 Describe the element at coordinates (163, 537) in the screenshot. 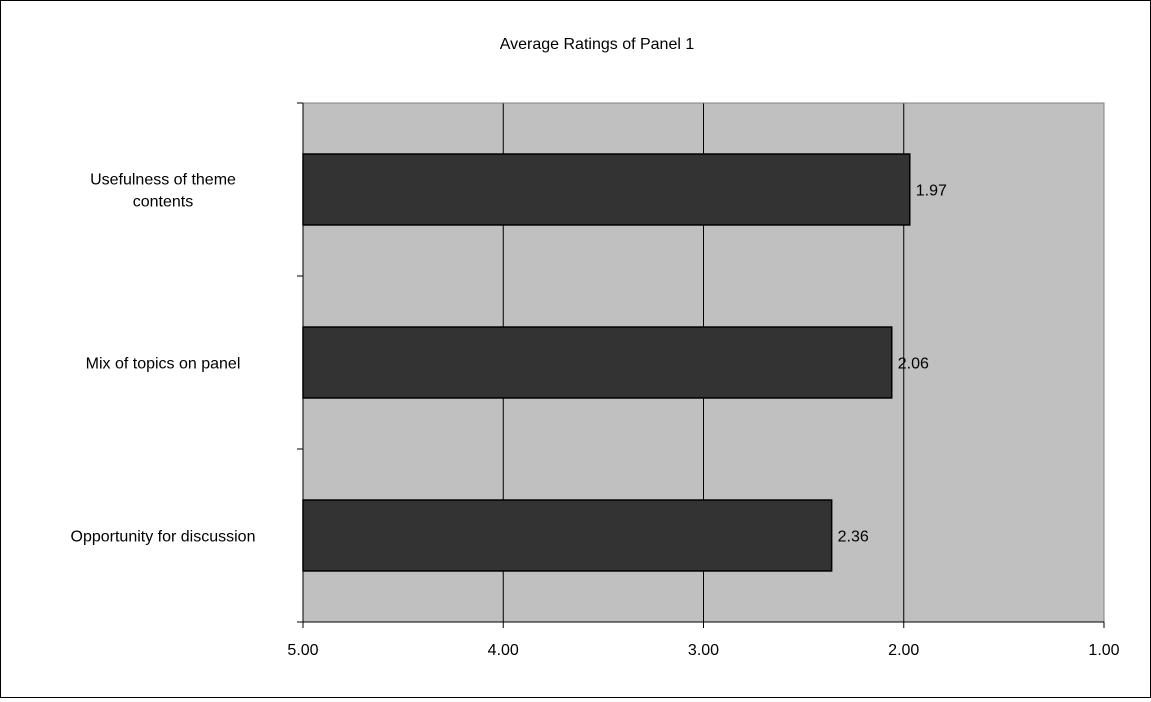

I see `category-label: Opportunity for discussion` at that location.